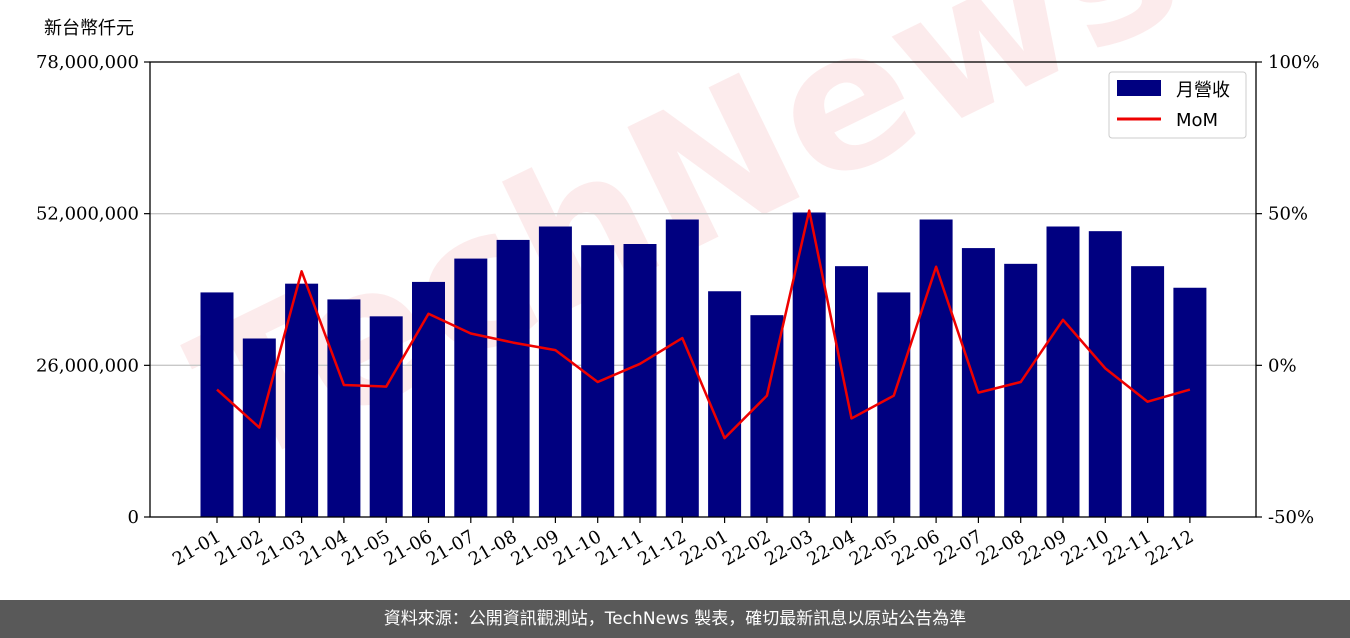 The height and width of the screenshot is (638, 1350). Describe the element at coordinates (1177, 105) in the screenshot. I see `legend: 月營收 MoM` at that location.